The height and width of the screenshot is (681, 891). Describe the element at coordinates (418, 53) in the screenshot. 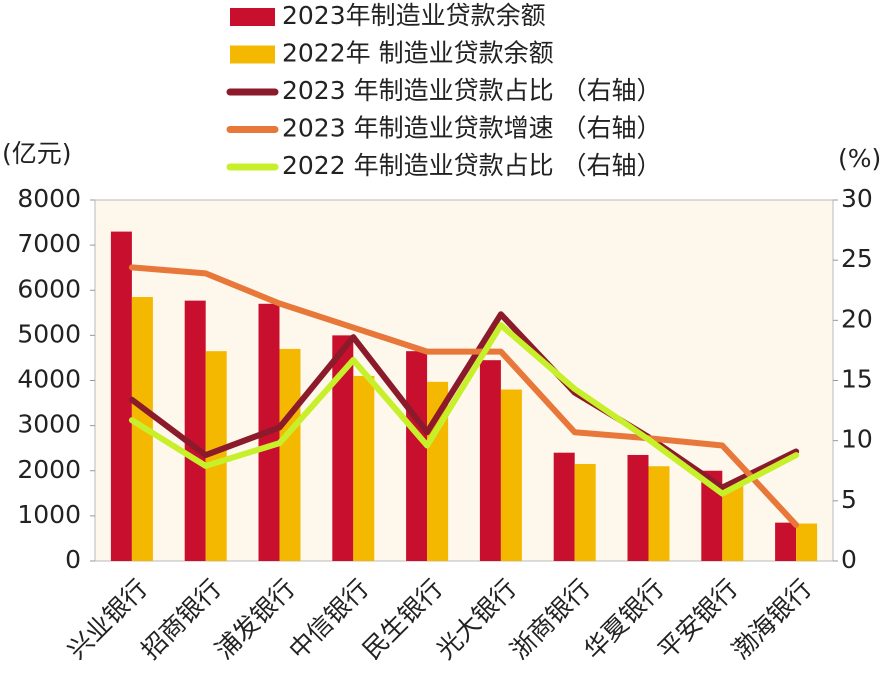

I see `legend-label: 2022年 制造业贷款余额` at that location.